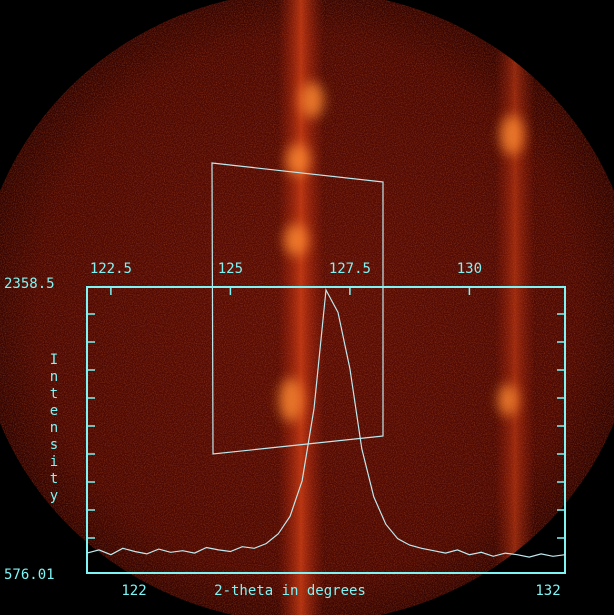 This screenshot has height=615, width=614. Describe the element at coordinates (469, 269) in the screenshot. I see `x-tick-label: 130` at that location.